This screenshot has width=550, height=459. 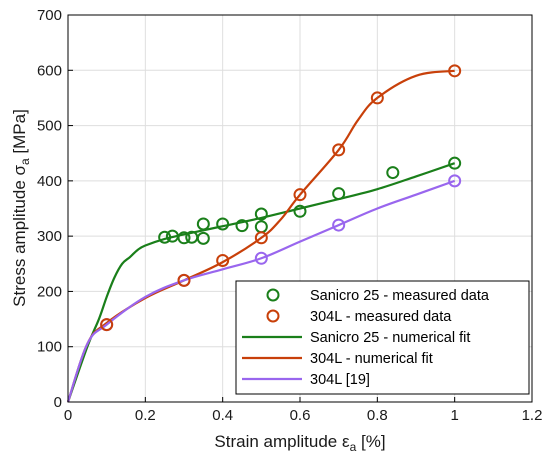 What do you see at coordinates (19, 235) in the screenshot?
I see `y-axis-label-main: Stress amplitude σ` at bounding box center [19, 235].